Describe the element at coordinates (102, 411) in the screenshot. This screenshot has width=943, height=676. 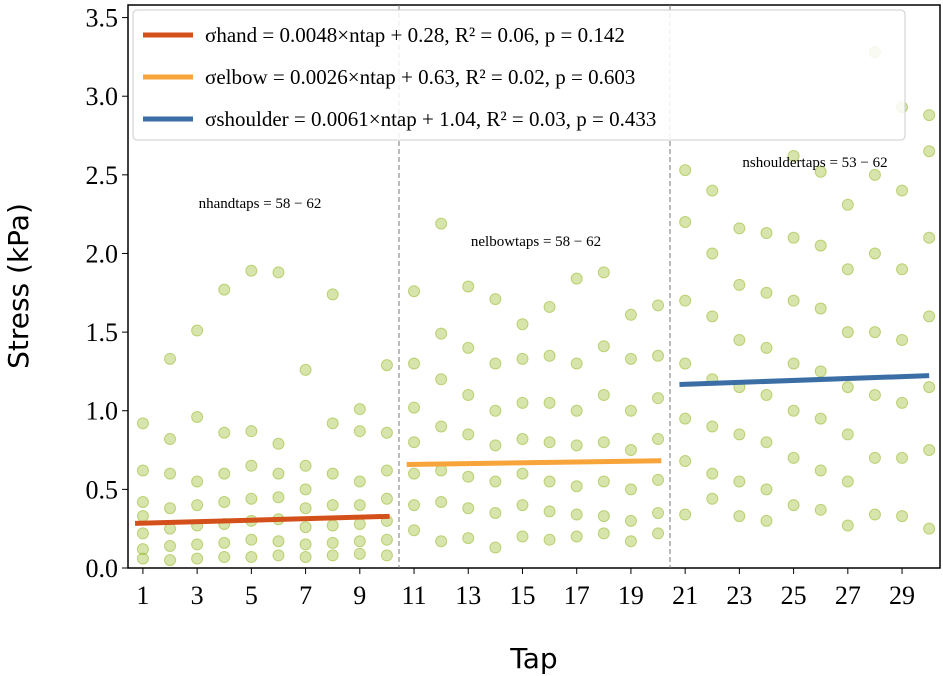
I see `y-tick-label: 1.0` at that location.